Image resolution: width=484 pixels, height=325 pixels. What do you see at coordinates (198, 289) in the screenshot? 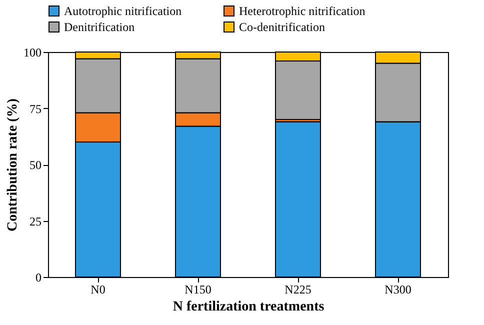
I see `x-tick-label: N150` at bounding box center [198, 289].